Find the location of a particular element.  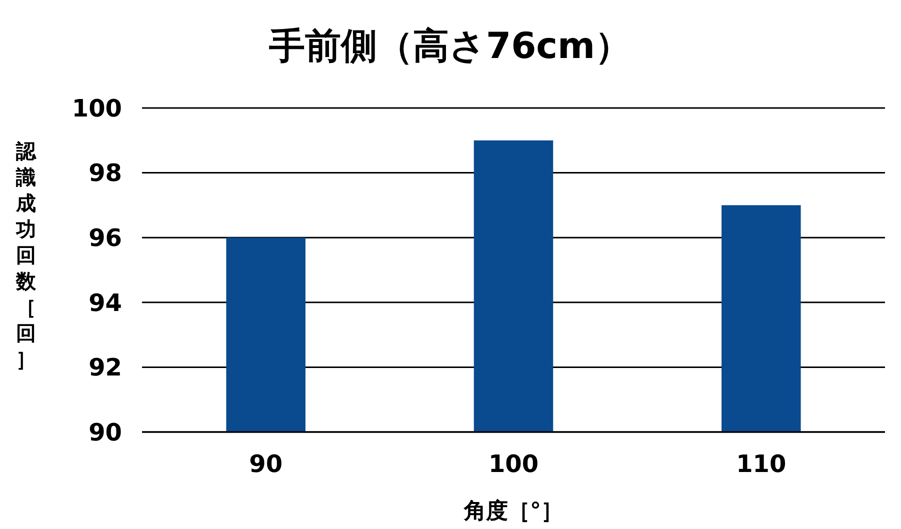

text: 認識成功回数［回］ is located at coordinates (26, 255).